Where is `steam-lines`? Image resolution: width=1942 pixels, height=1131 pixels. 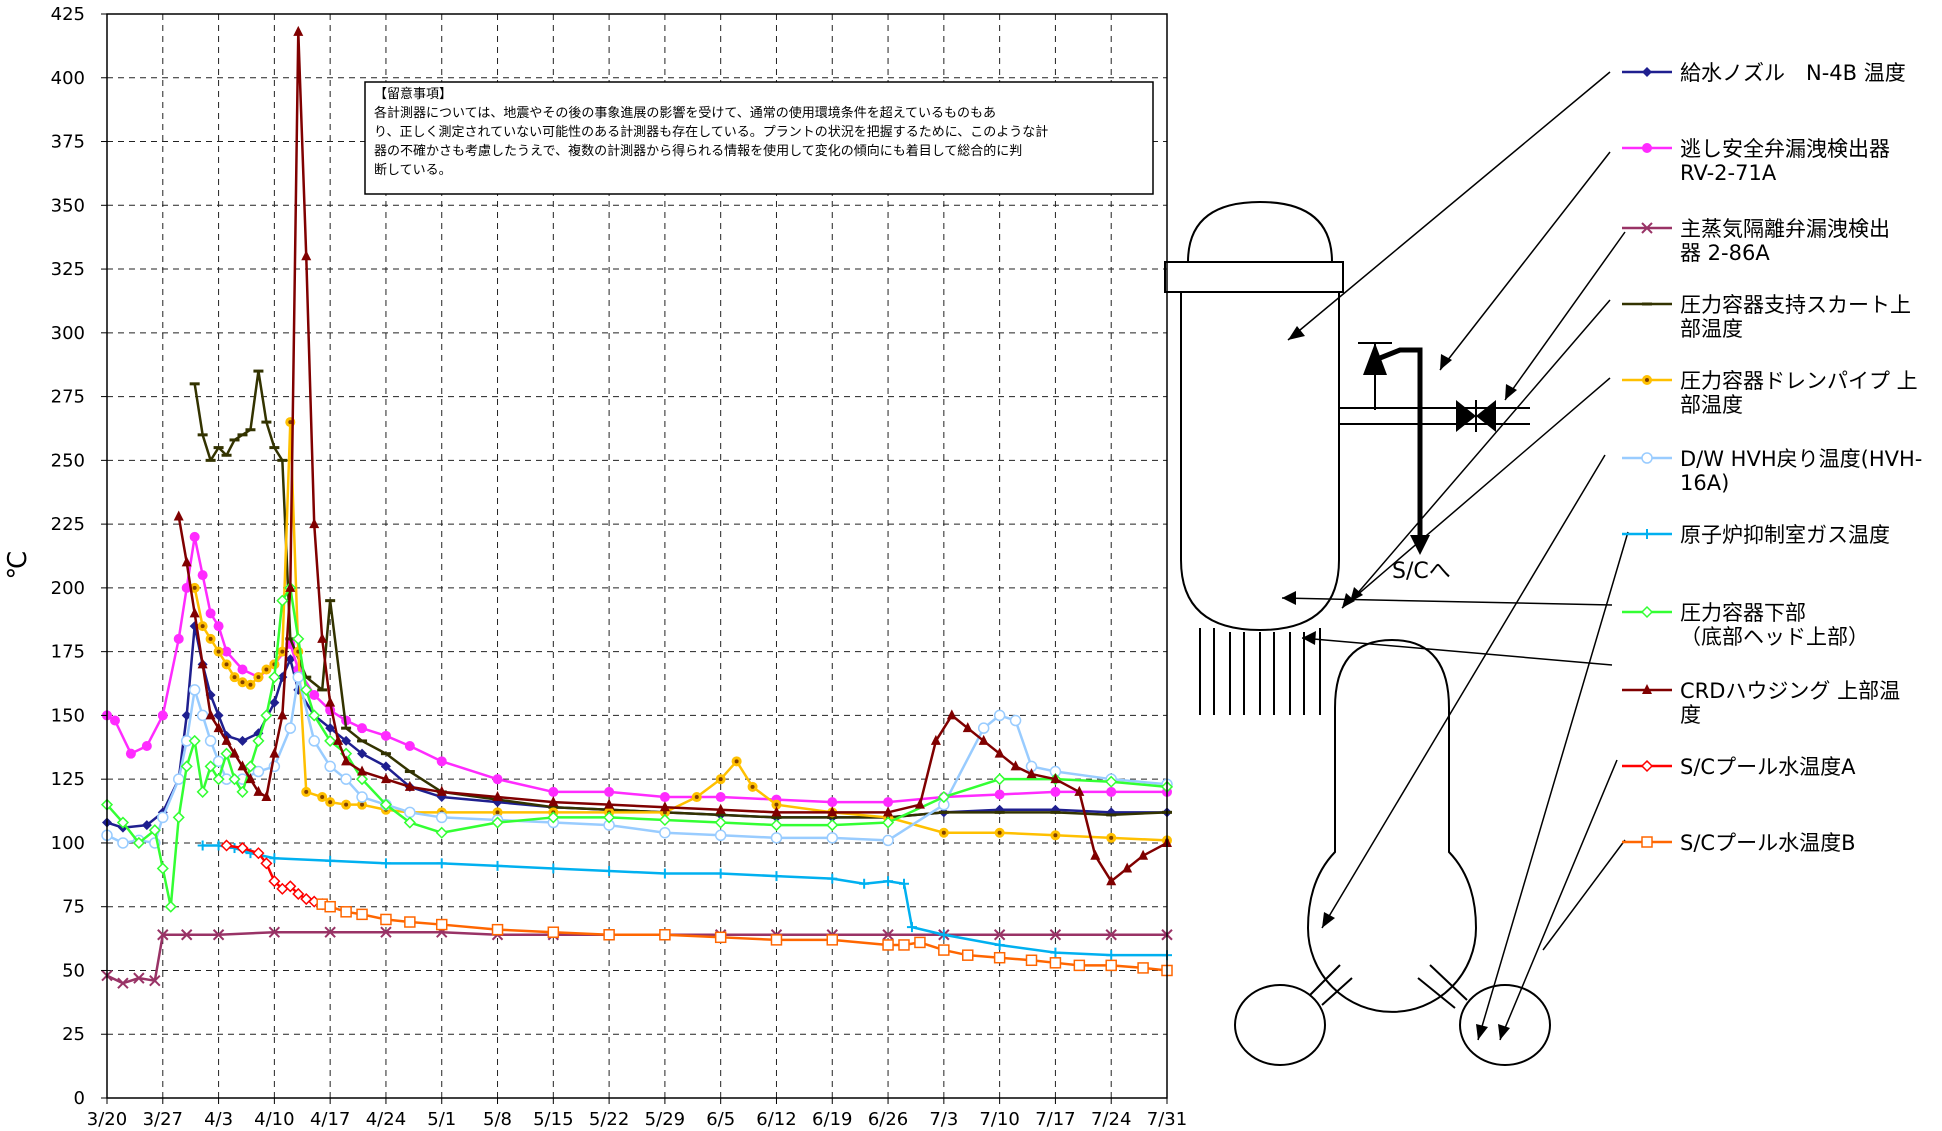 steam-lines is located at coordinates (1434, 416).